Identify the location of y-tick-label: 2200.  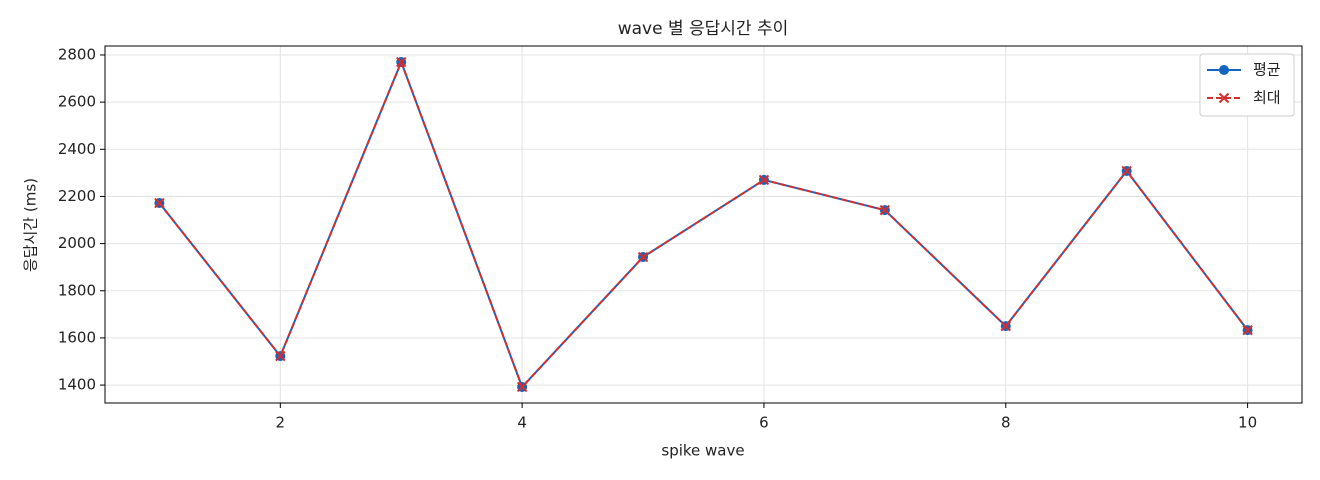
(77, 196).